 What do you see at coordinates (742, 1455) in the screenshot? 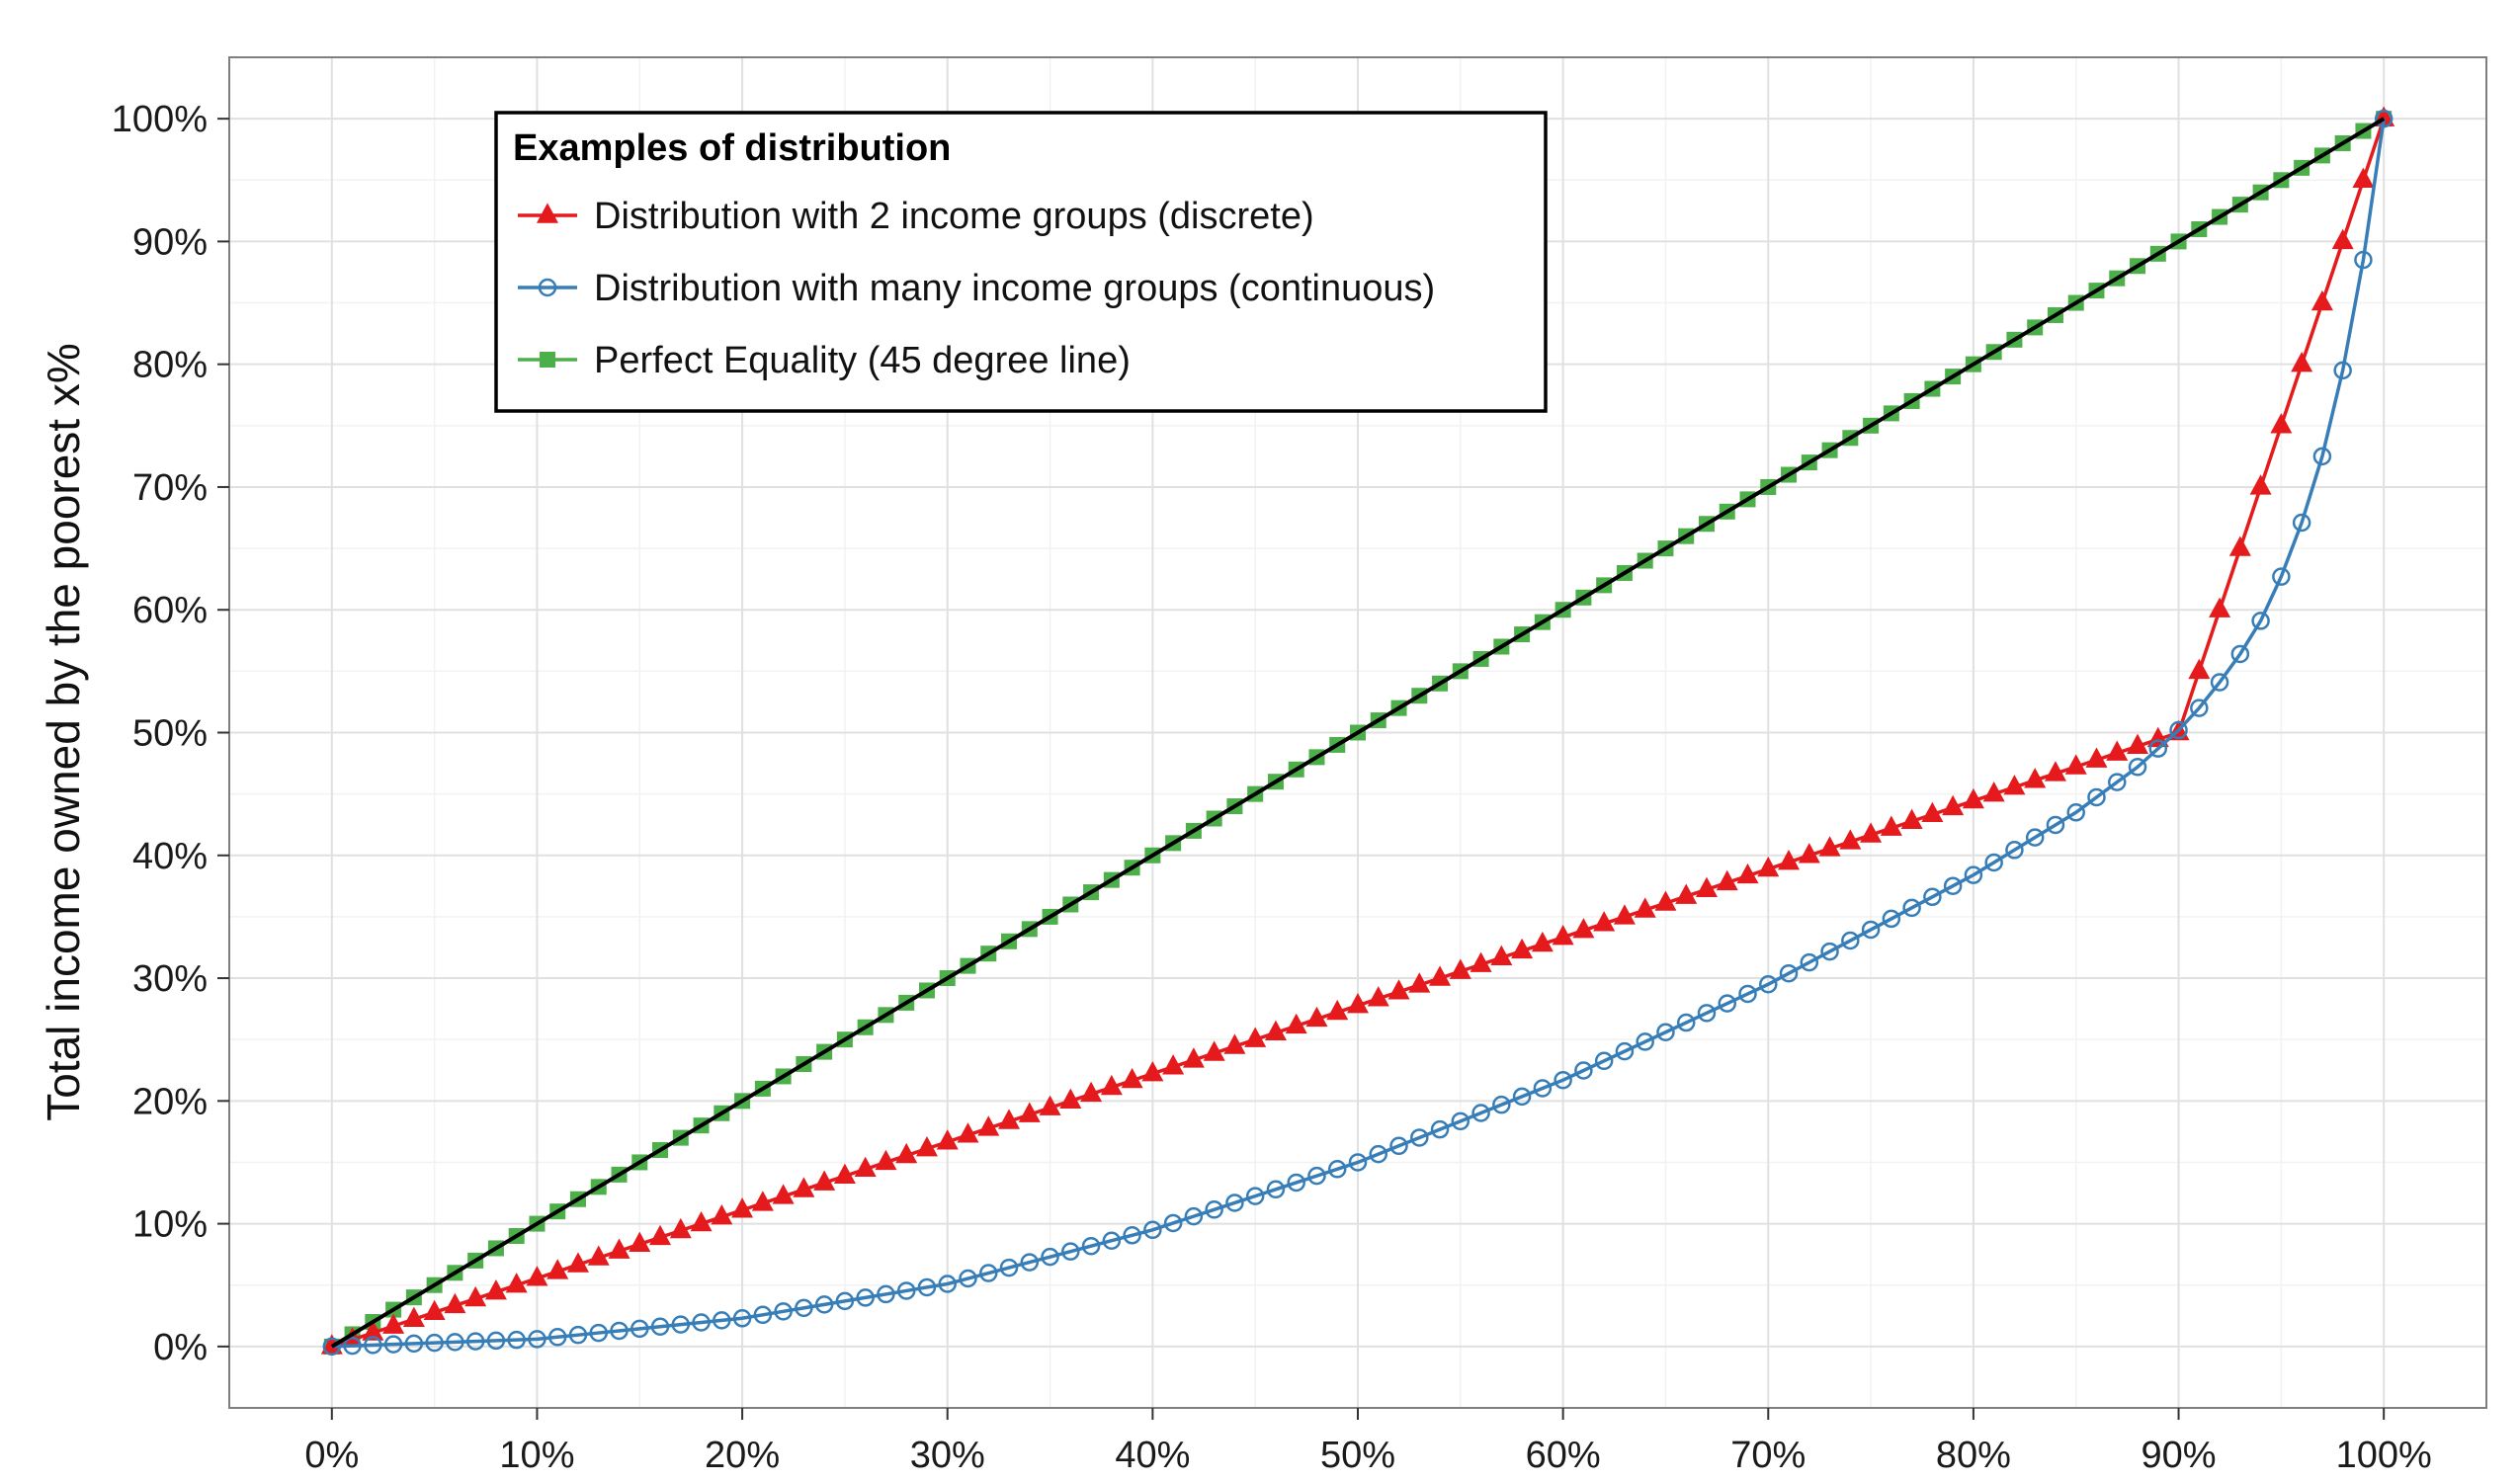
I see `x-tick-label: 20%` at bounding box center [742, 1455].